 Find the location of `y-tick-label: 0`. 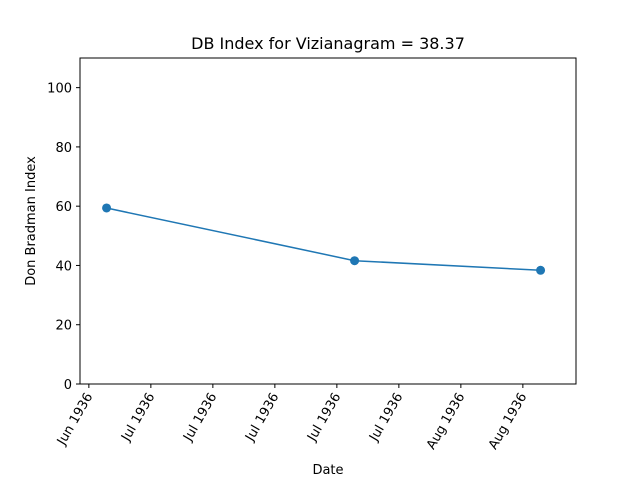

y-tick-label: 0 is located at coordinates (68, 385).